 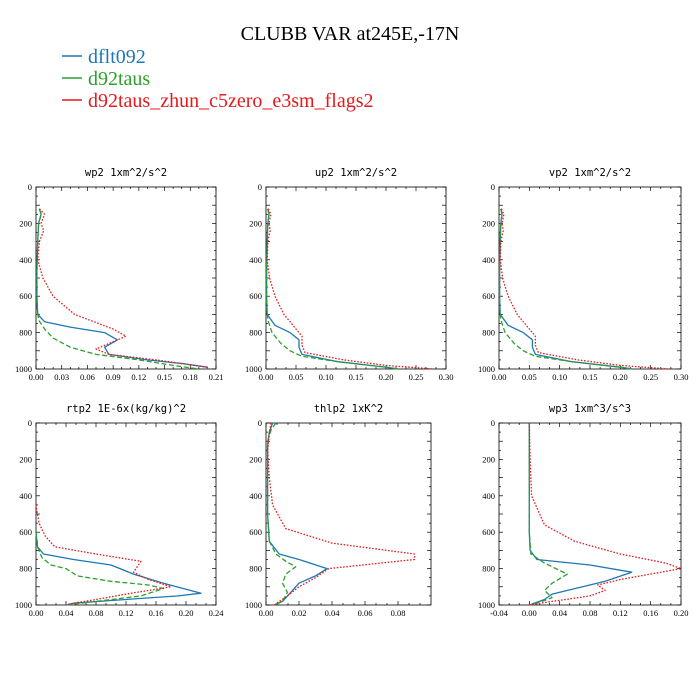 What do you see at coordinates (126, 173) in the screenshot?
I see `panel-title: wp2 1xm^2/s^2` at bounding box center [126, 173].